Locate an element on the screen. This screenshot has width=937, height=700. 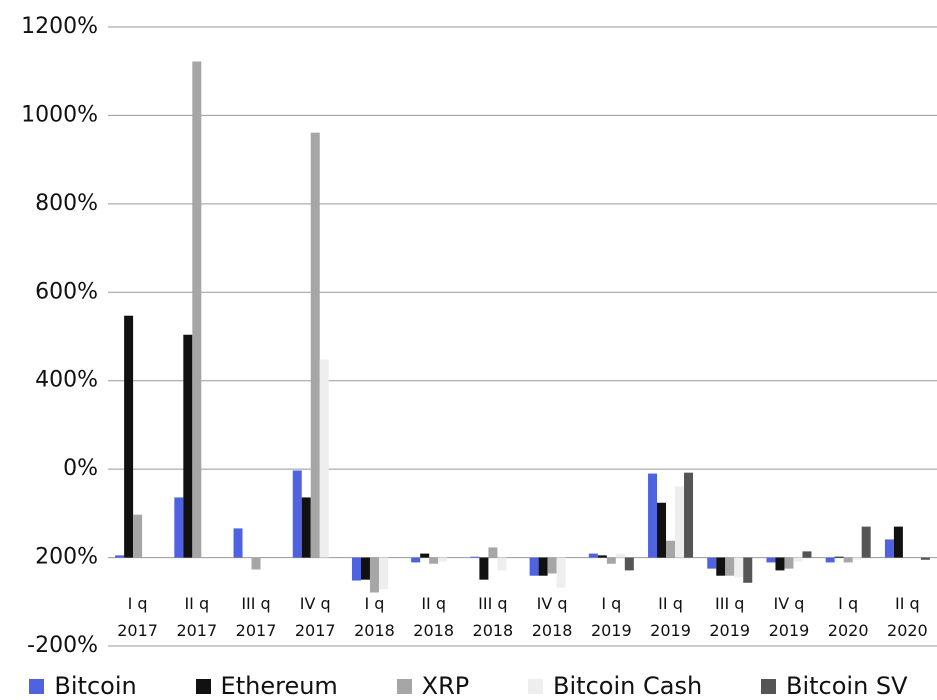
x-tick-label: II q 2019 is located at coordinates (670, 617).